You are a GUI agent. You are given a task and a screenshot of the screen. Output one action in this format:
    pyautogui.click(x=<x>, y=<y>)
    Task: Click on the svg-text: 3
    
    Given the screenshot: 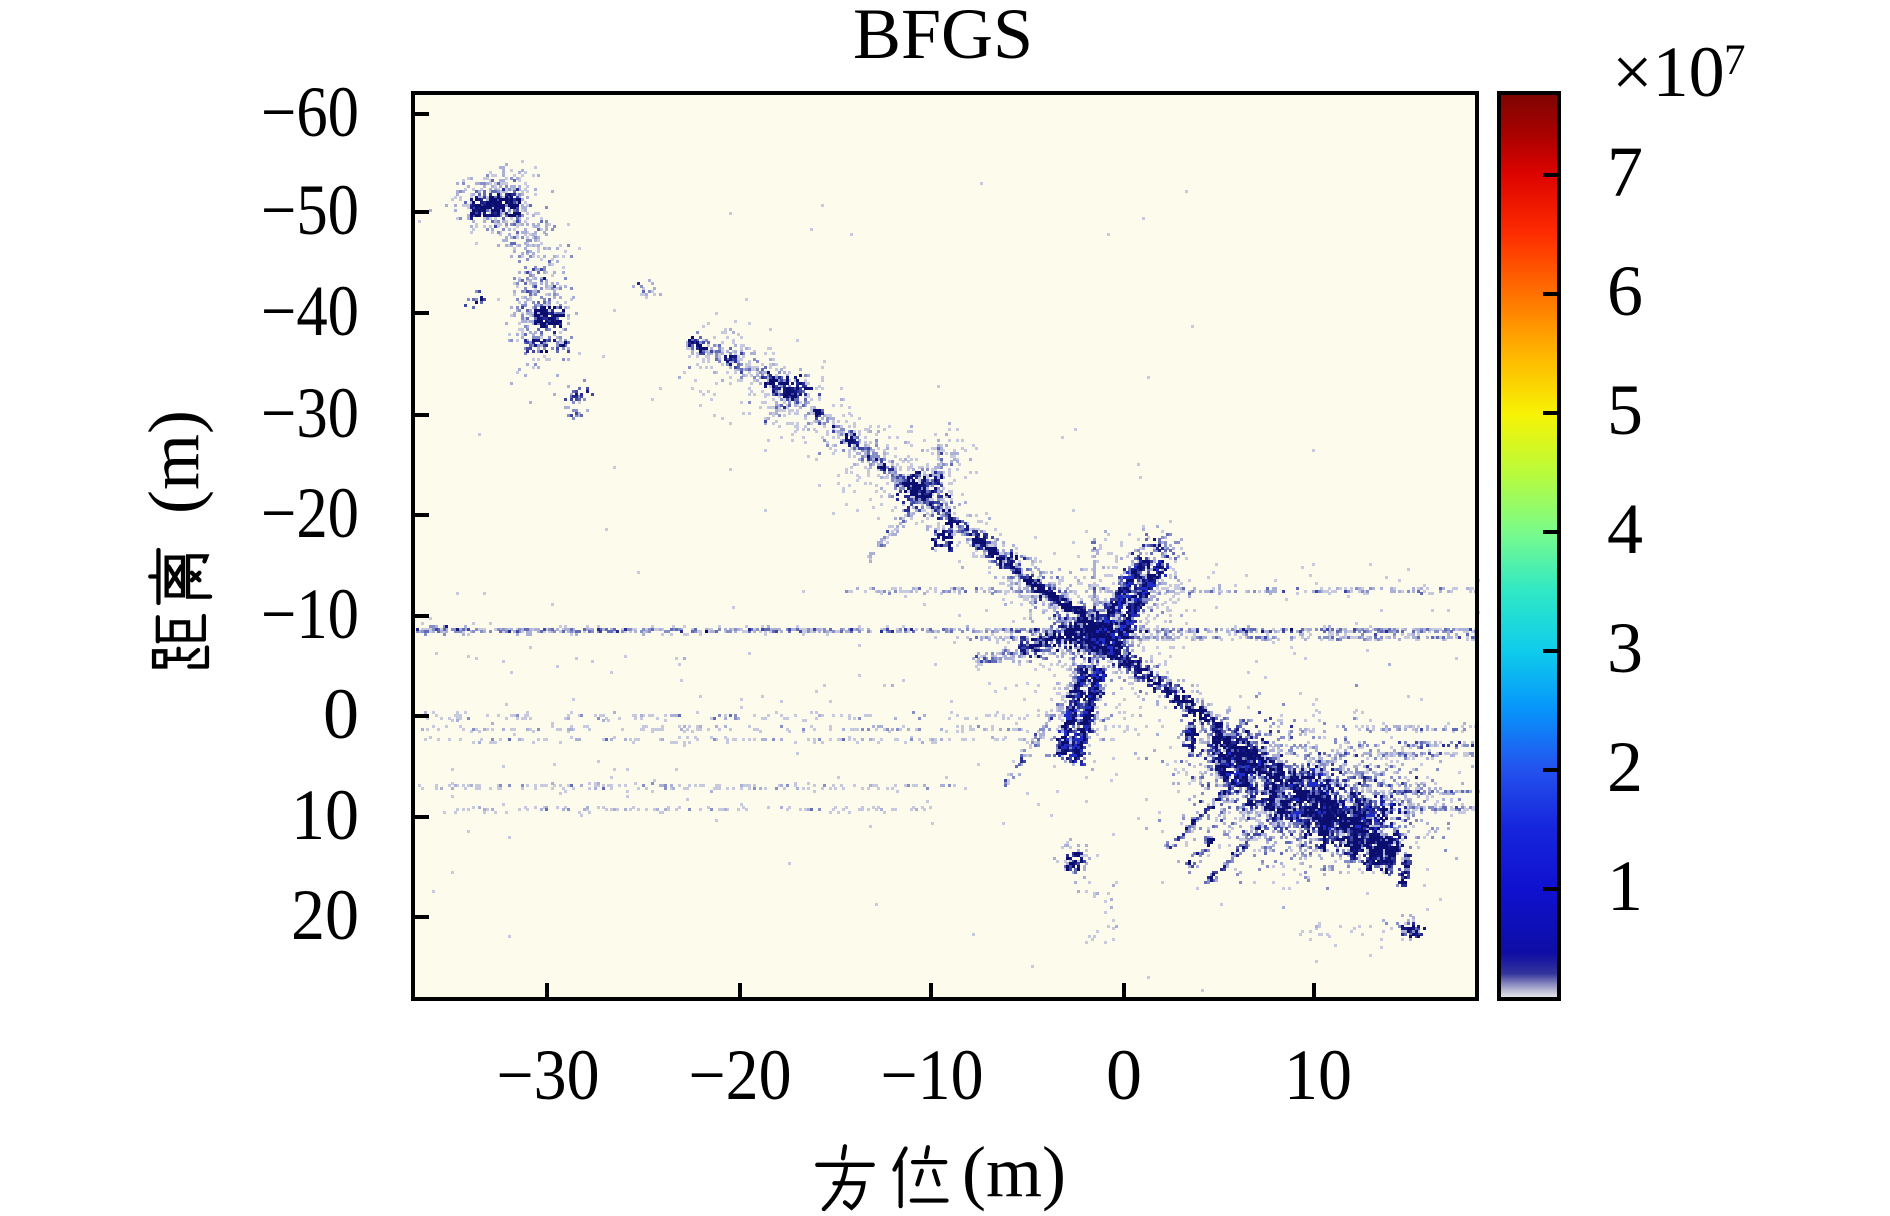 What is the action you would take?
    pyautogui.click(x=1625, y=648)
    